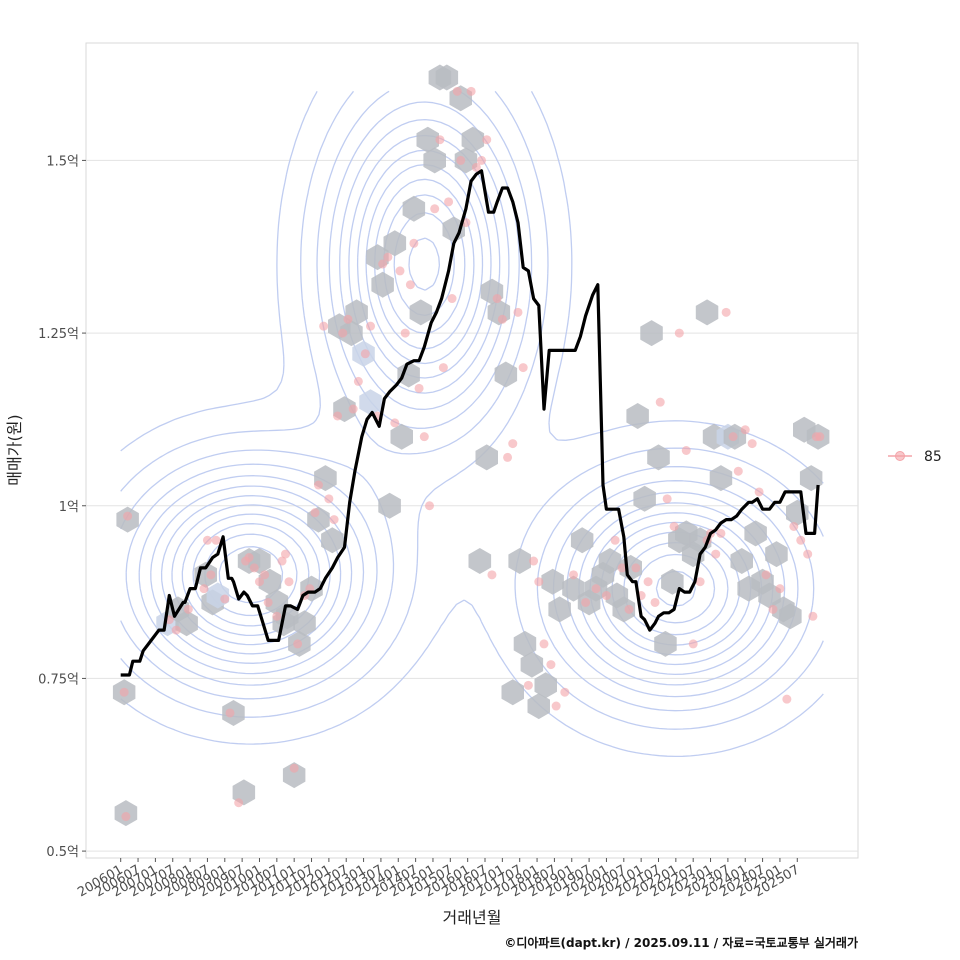  What do you see at coordinates (900, 456) in the screenshot?
I see `legend-point` at bounding box center [900, 456].